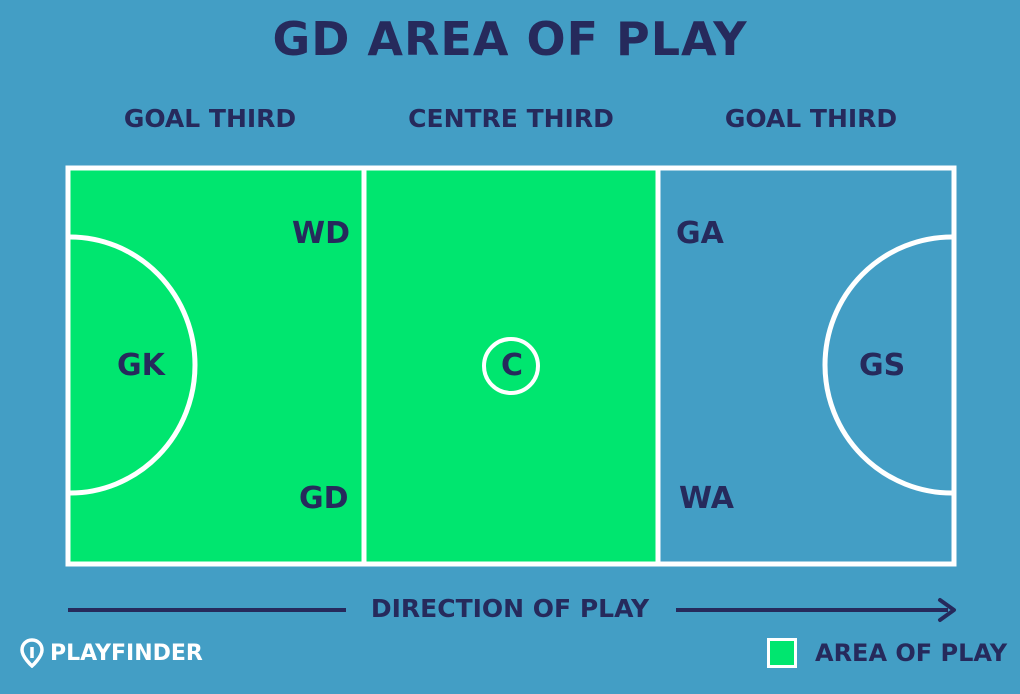  I want to click on playfinder-logo: PLAYFINDER, so click(111, 653).